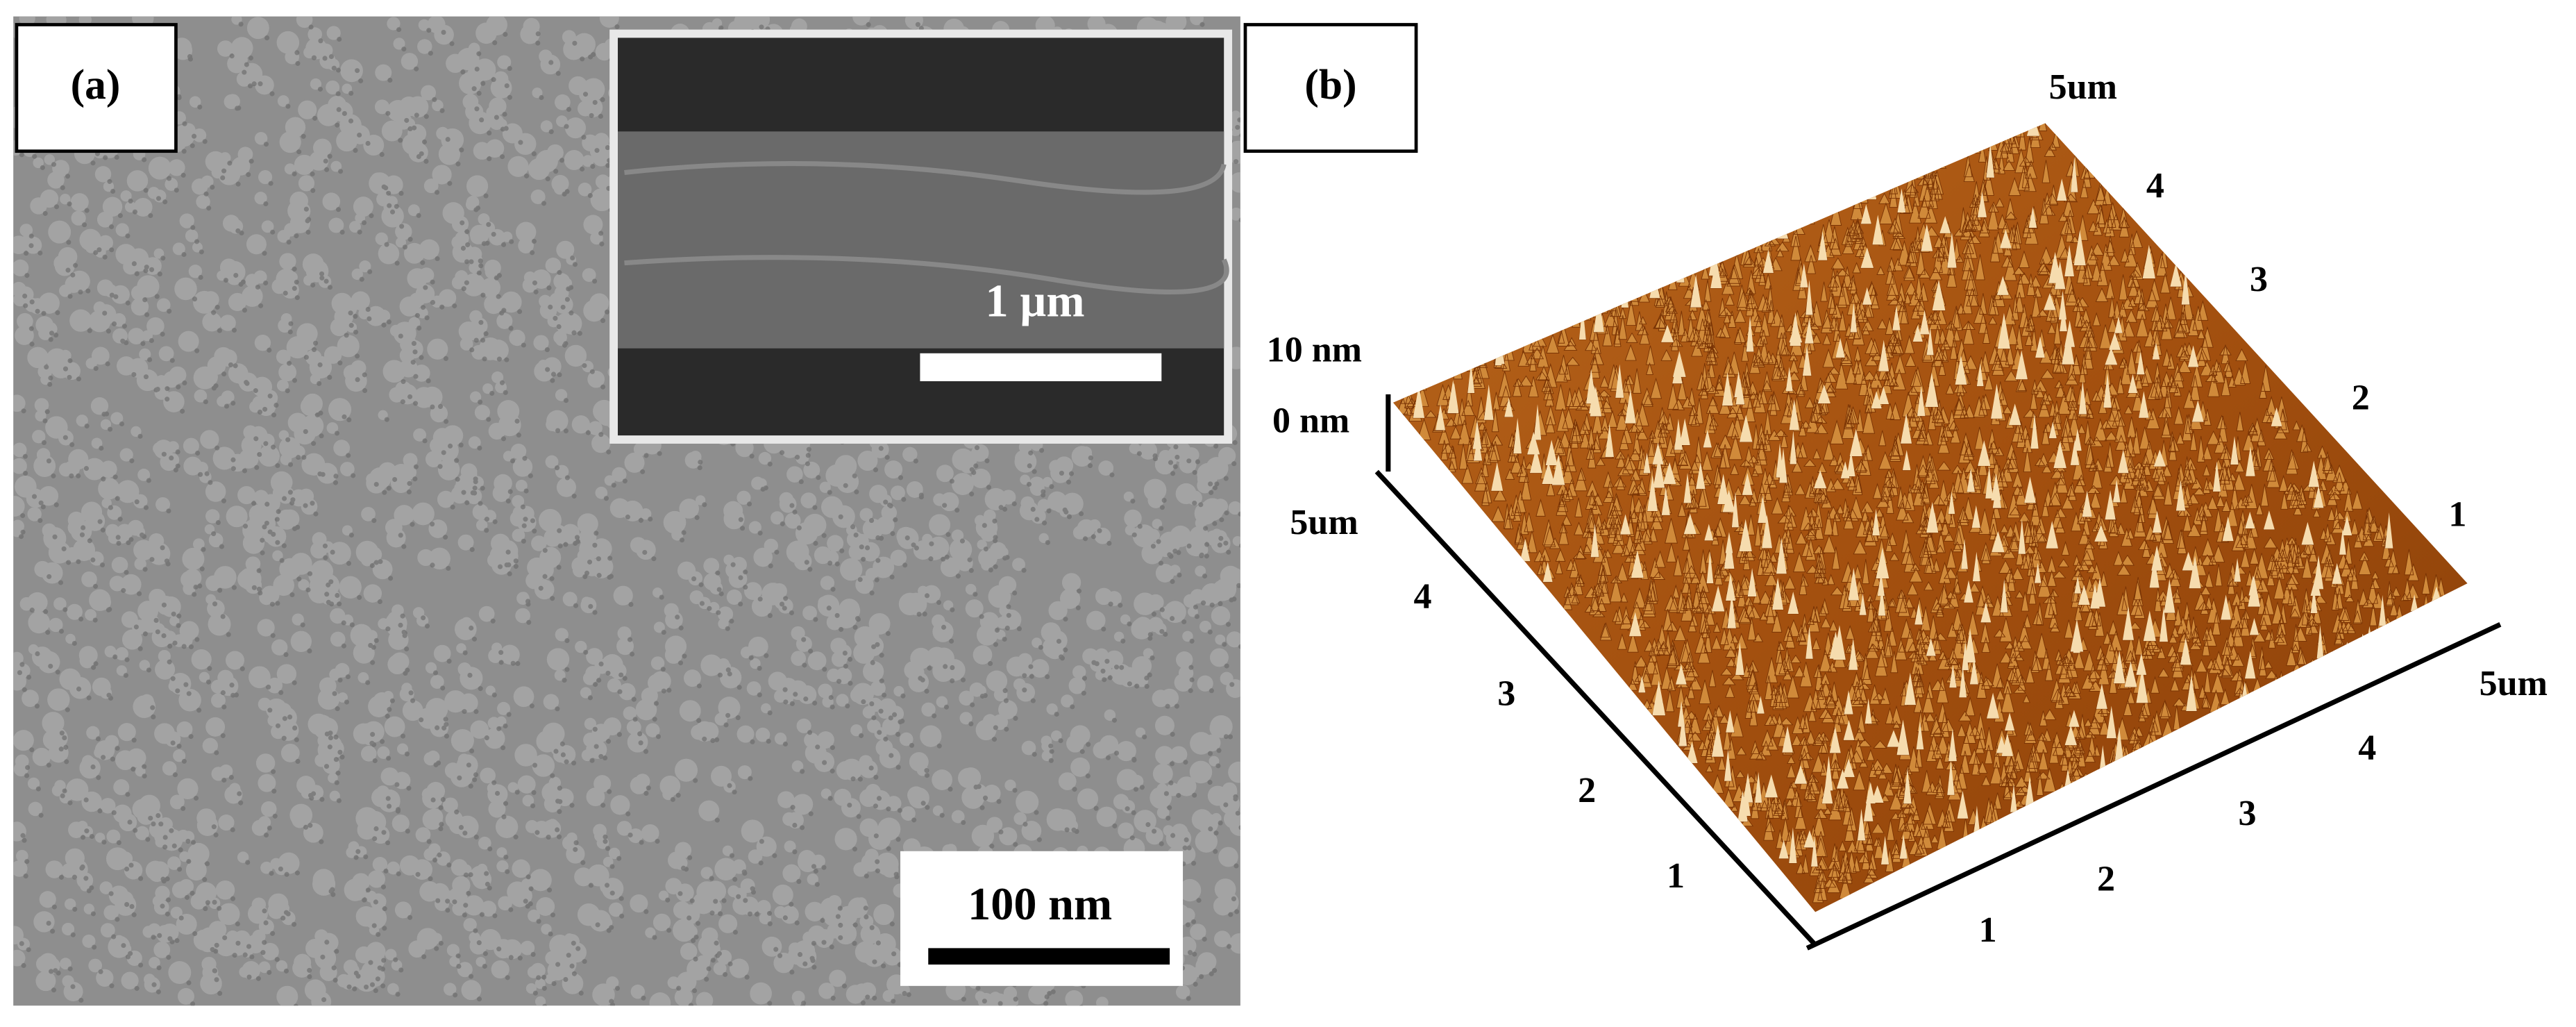 This screenshot has height=1027, width=2576. I want to click on z-label: 10 nm, so click(1314, 350).